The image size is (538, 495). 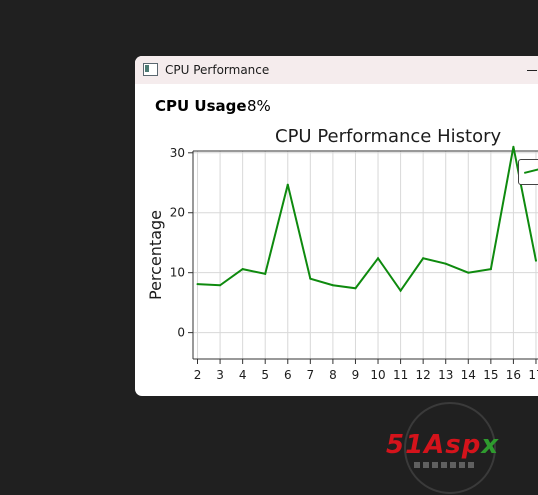 What do you see at coordinates (177, 153) in the screenshot?
I see `y-tick-label: 30` at bounding box center [177, 153].